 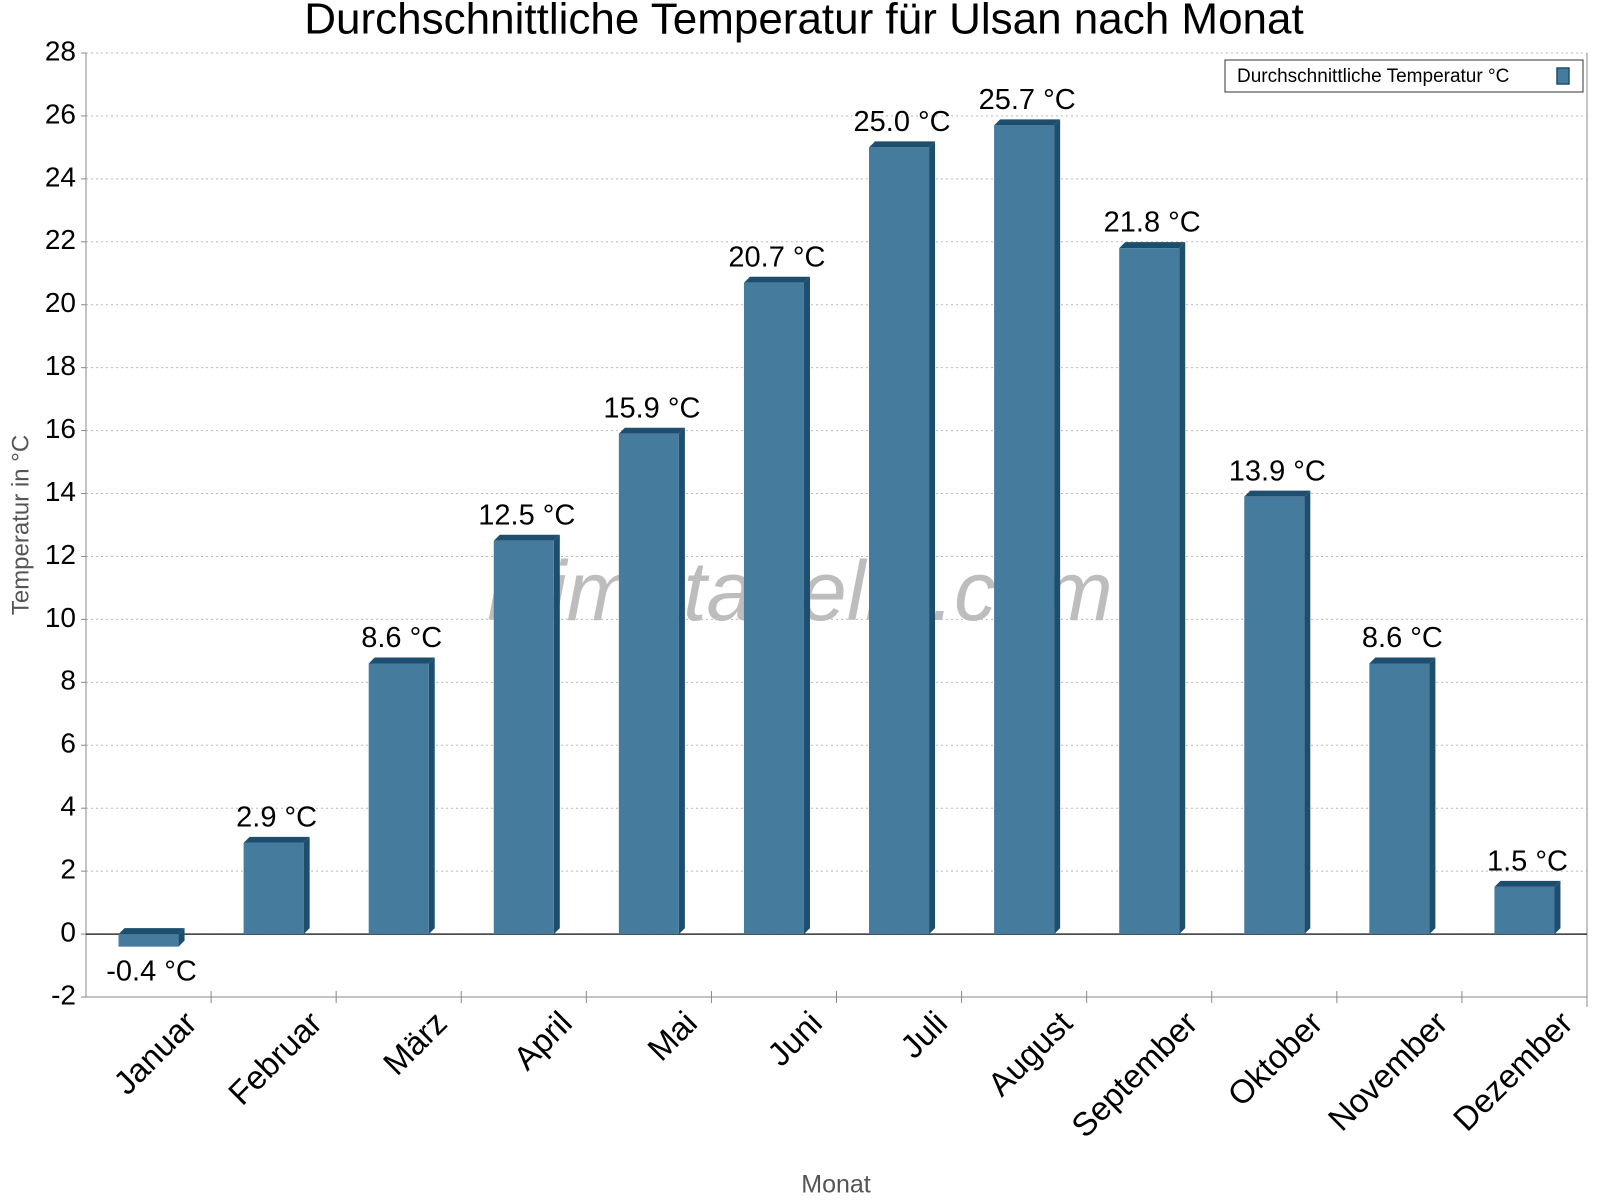 What do you see at coordinates (275, 1058) in the screenshot?
I see `x-tick-label: Februar` at bounding box center [275, 1058].